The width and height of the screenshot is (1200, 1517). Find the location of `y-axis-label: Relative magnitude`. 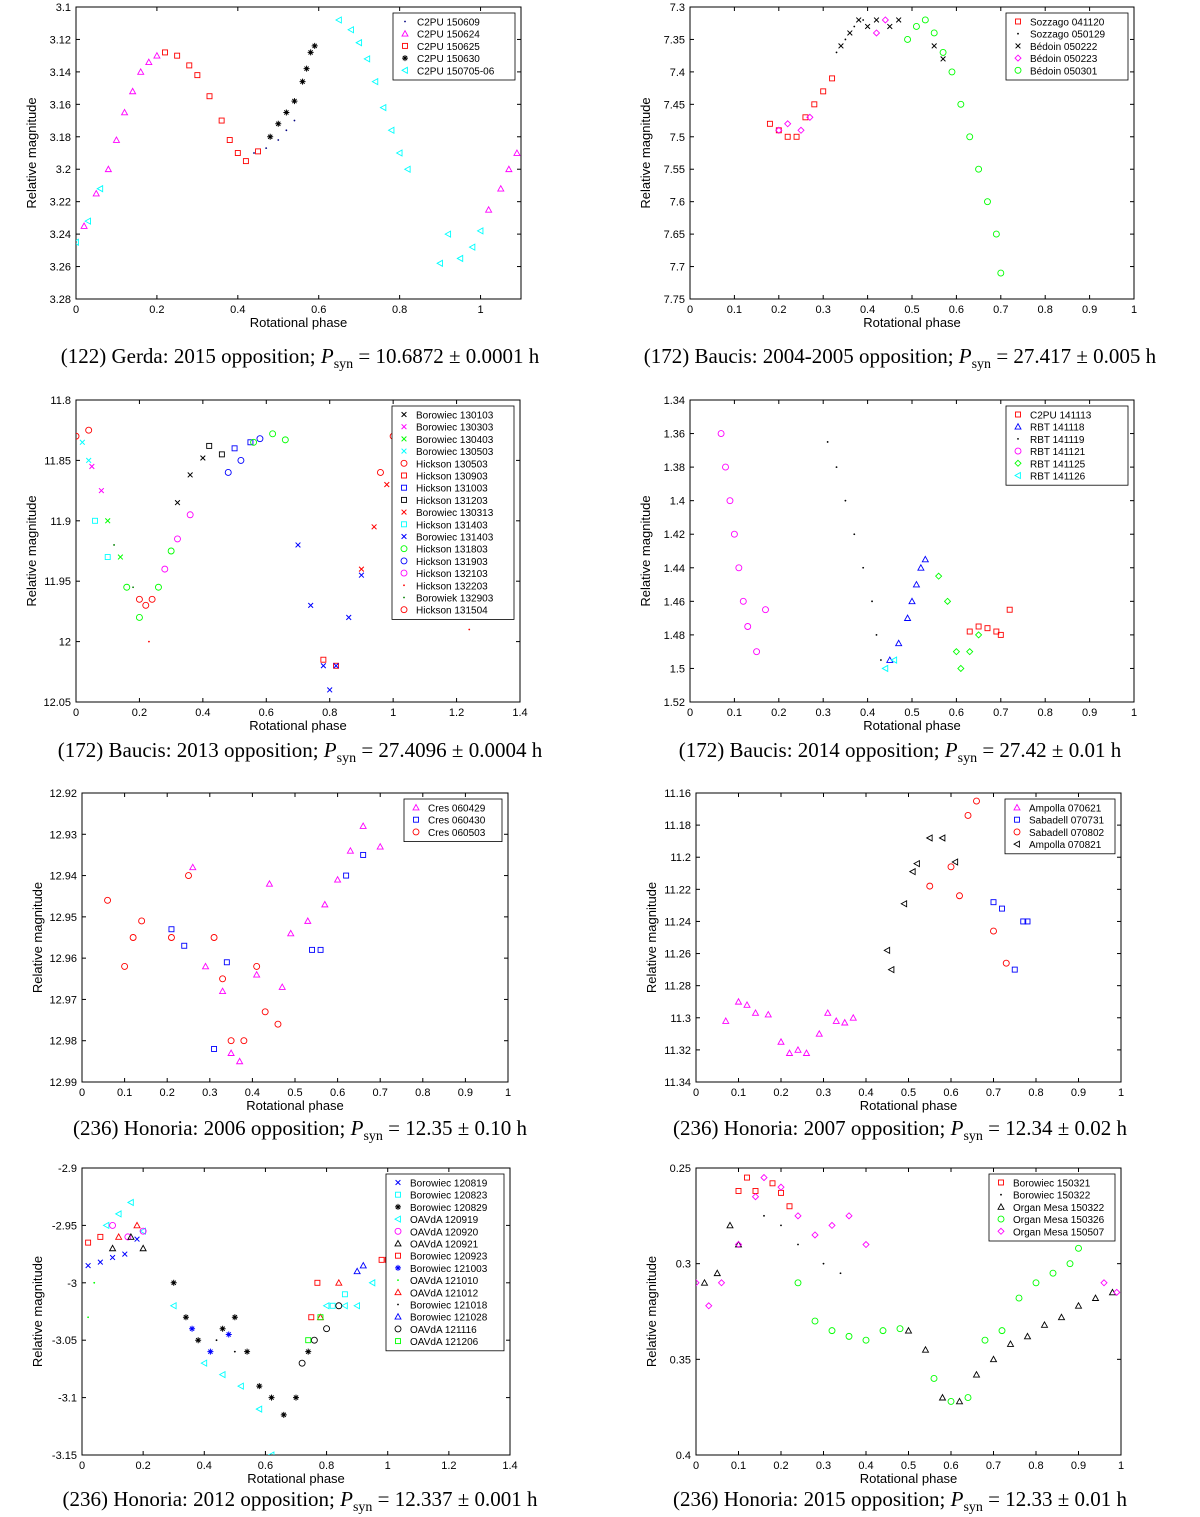

y-axis-label: Relative magnitude is located at coordinates (37, 1311).